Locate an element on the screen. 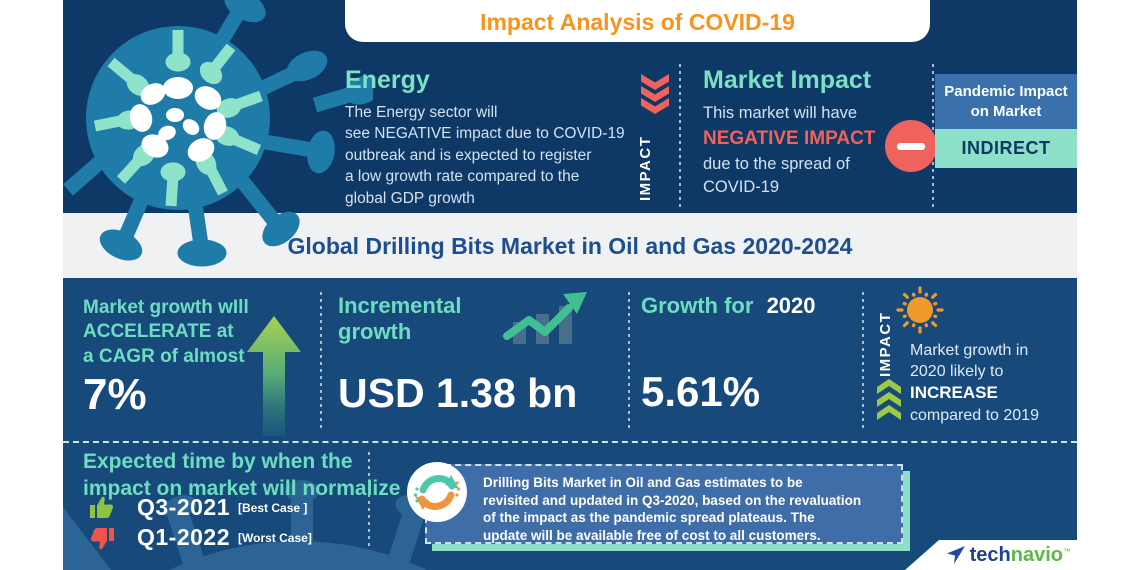 The width and height of the screenshot is (1140, 570). growth-2020-value: 5.61% is located at coordinates (701, 391).